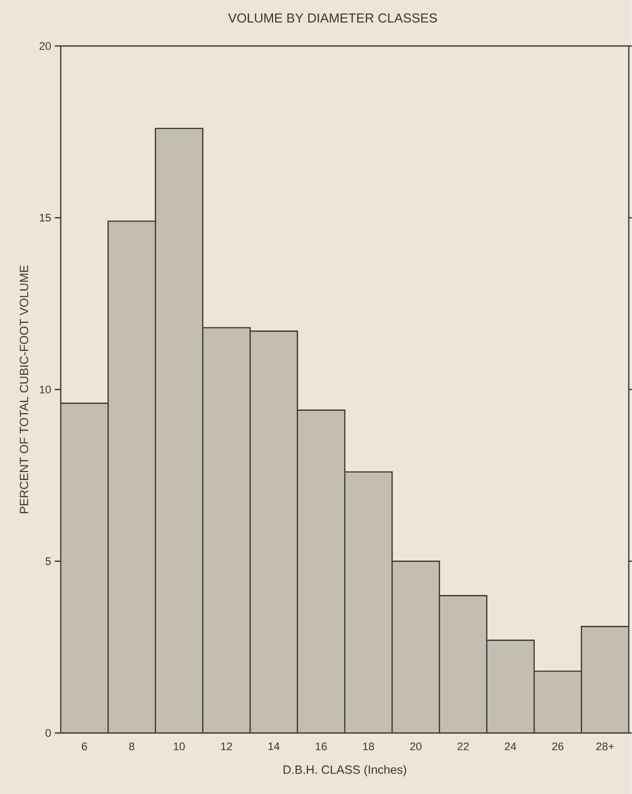 The width and height of the screenshot is (632, 794). I want to click on y-tick-label: 0, so click(48, 733).